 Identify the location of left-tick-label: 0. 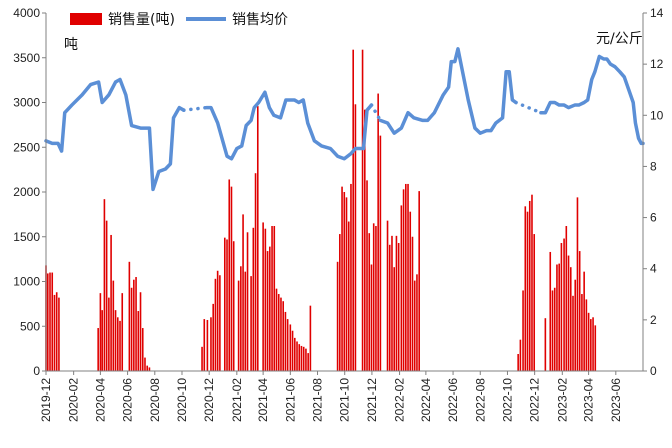
(36, 371).